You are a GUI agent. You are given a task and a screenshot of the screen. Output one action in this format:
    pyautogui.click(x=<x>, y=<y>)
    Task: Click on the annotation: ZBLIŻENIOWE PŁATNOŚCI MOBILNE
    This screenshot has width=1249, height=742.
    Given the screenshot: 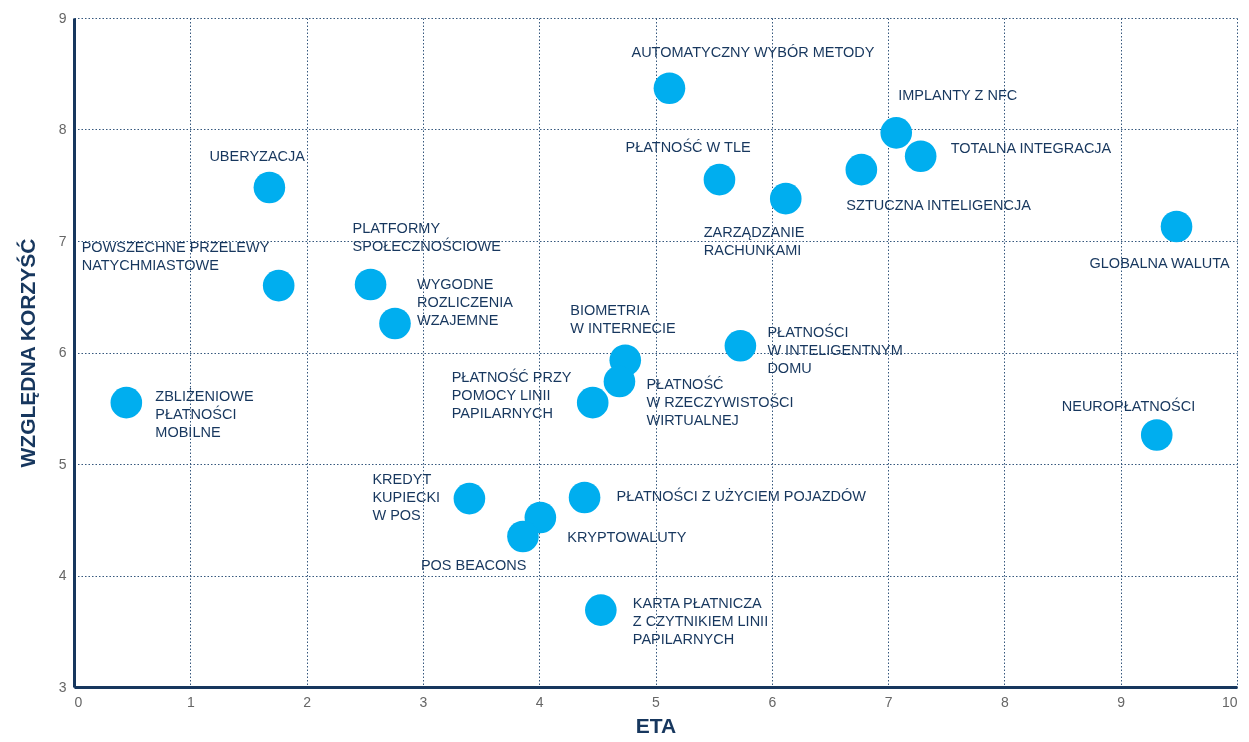 What is the action you would take?
    pyautogui.click(x=204, y=413)
    